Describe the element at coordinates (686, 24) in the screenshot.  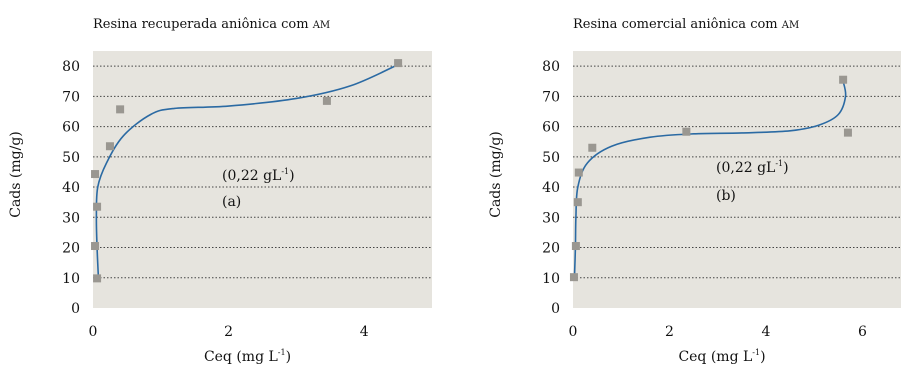
I see `chart-title: Resina comercial aniônica com AM` at that location.